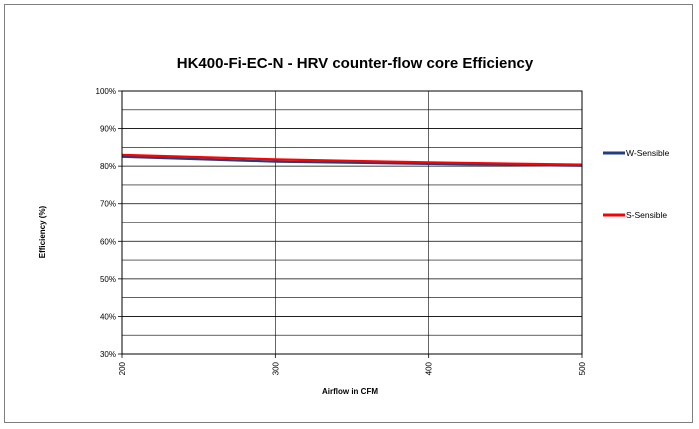 Image resolution: width=699 pixels, height=429 pixels. Describe the element at coordinates (108, 166) in the screenshot. I see `y-tick-label: 80%` at that location.